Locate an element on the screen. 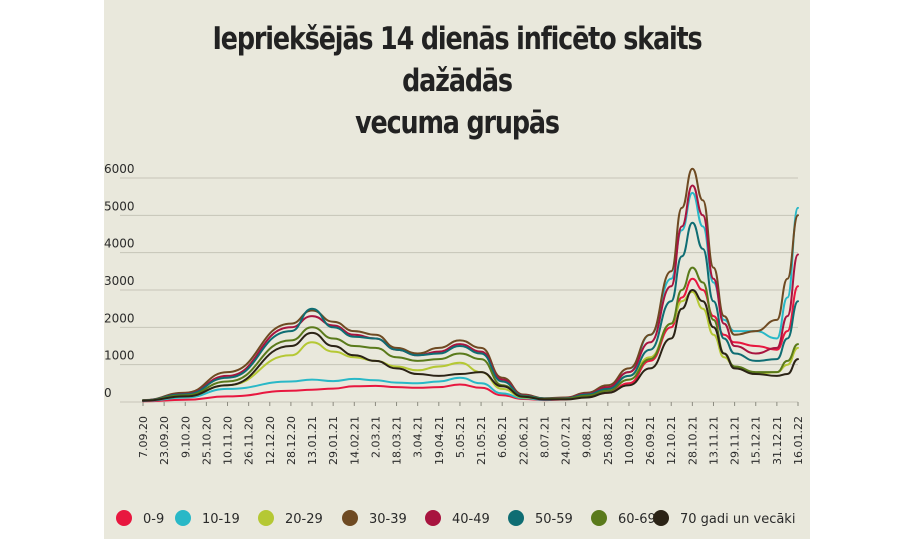 This screenshot has height=539, width=918. legend-label: 30-39 is located at coordinates (388, 519).